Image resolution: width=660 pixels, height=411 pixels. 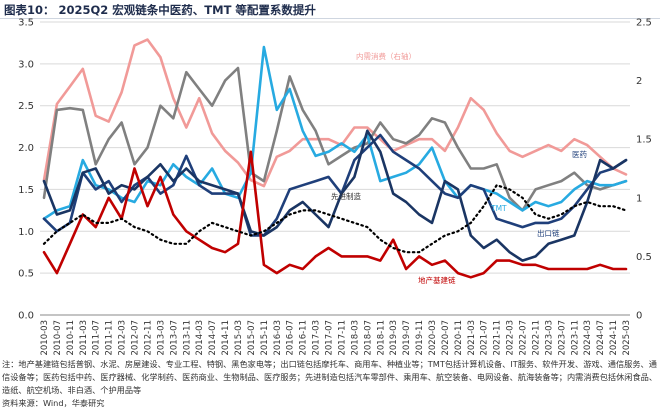 What do you see at coordinates (53, 403) in the screenshot?
I see `chart-source: 资料来源：Wind，华泰研究` at bounding box center [53, 403].